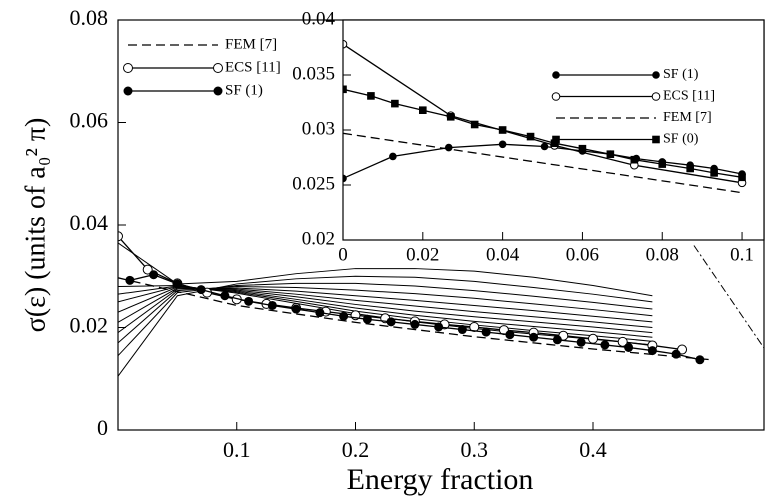 This screenshot has height=500, width=765. I want to click on x-tick-label: 0.3, so click(475, 449).